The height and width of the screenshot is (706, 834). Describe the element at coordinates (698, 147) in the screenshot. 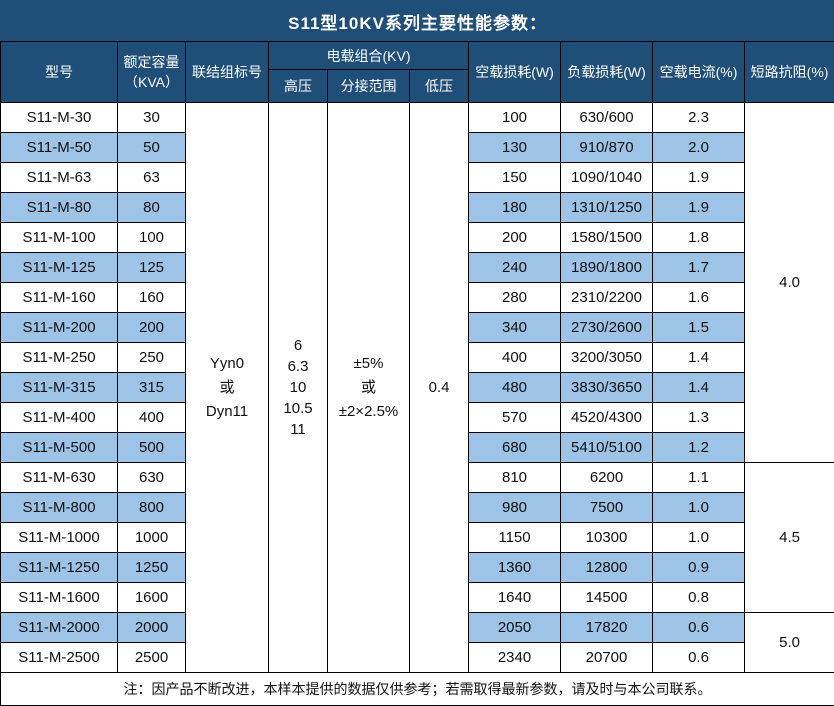

I see `no-load-current-cell: 2.0` at that location.